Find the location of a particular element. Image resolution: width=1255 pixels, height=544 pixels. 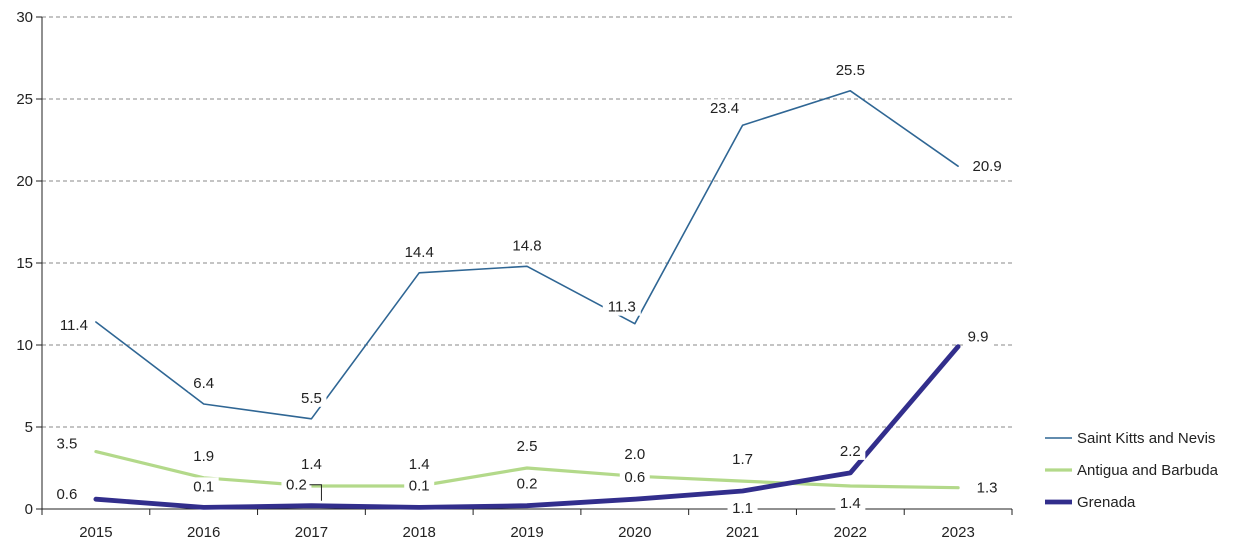

x-tick-label: 2019 is located at coordinates (526, 532).